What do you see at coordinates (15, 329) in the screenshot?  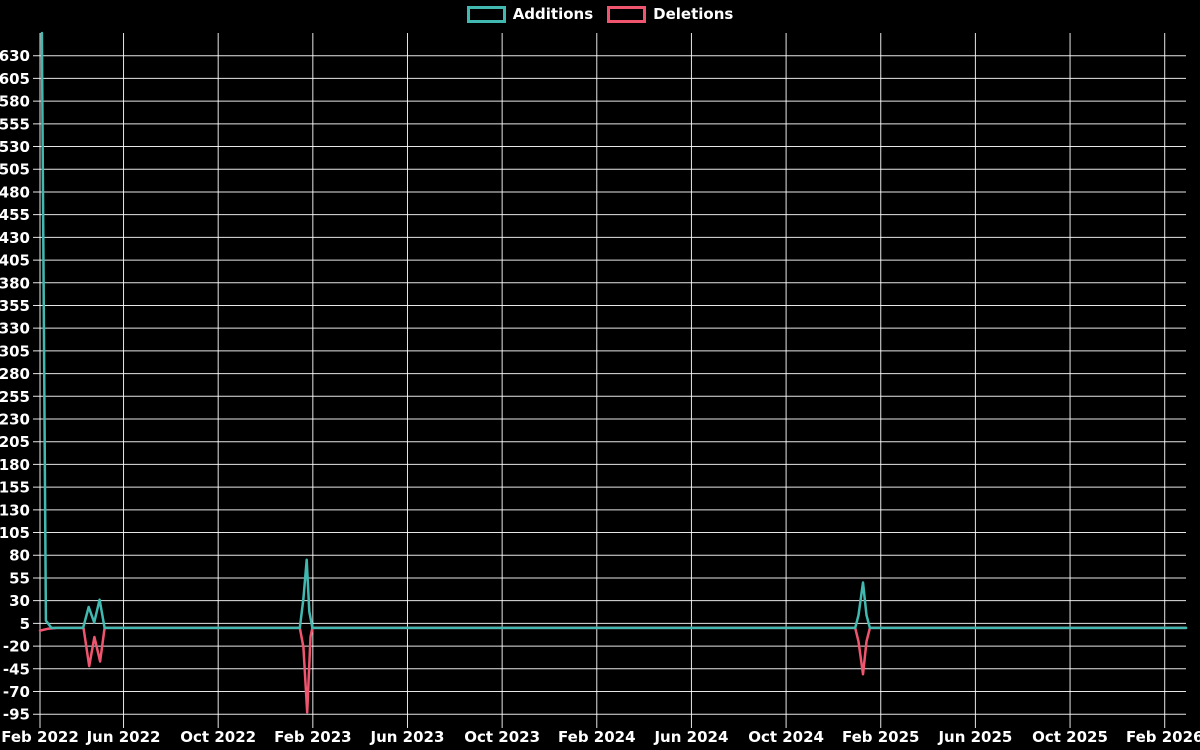 I see `y-tick-label: 330` at bounding box center [15, 329].